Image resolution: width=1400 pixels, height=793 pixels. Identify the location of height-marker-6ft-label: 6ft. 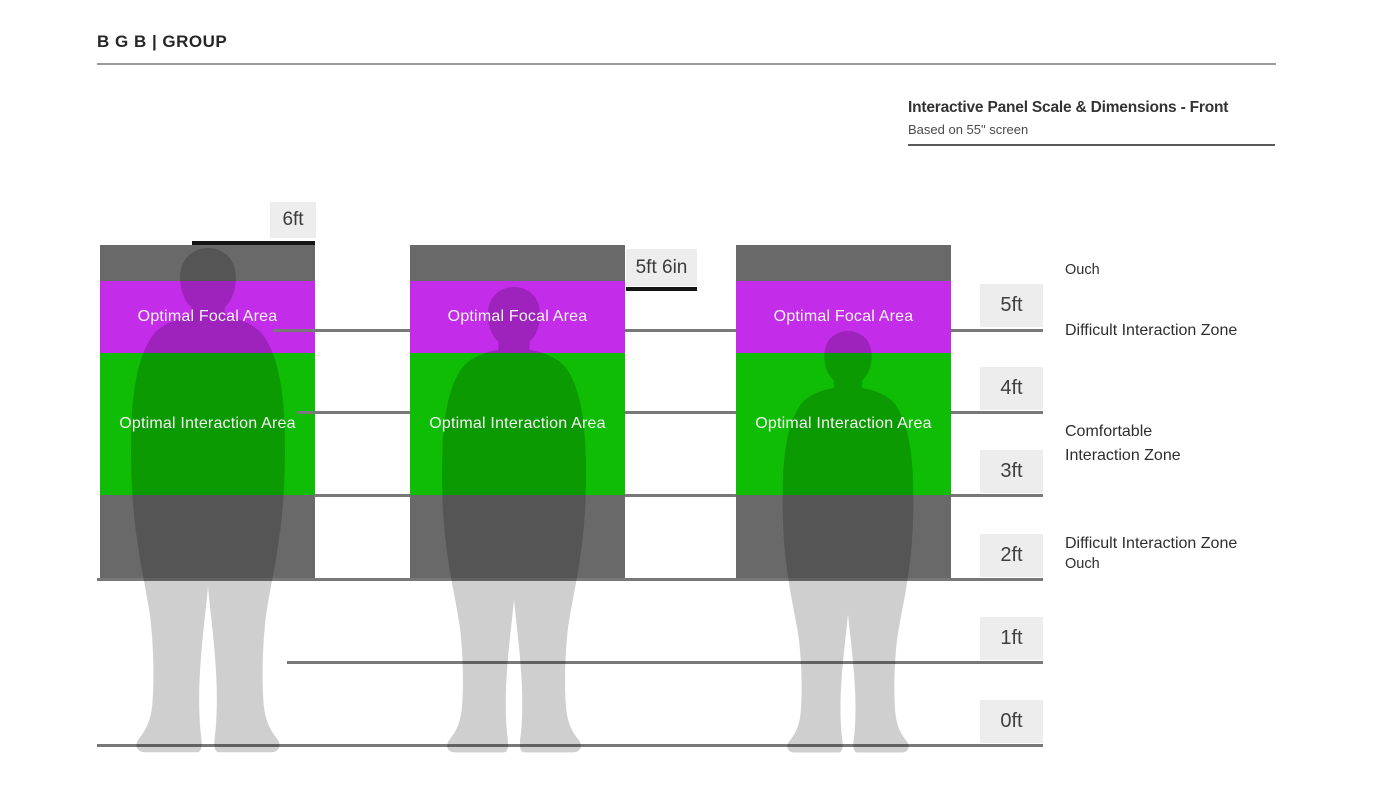
(293, 220).